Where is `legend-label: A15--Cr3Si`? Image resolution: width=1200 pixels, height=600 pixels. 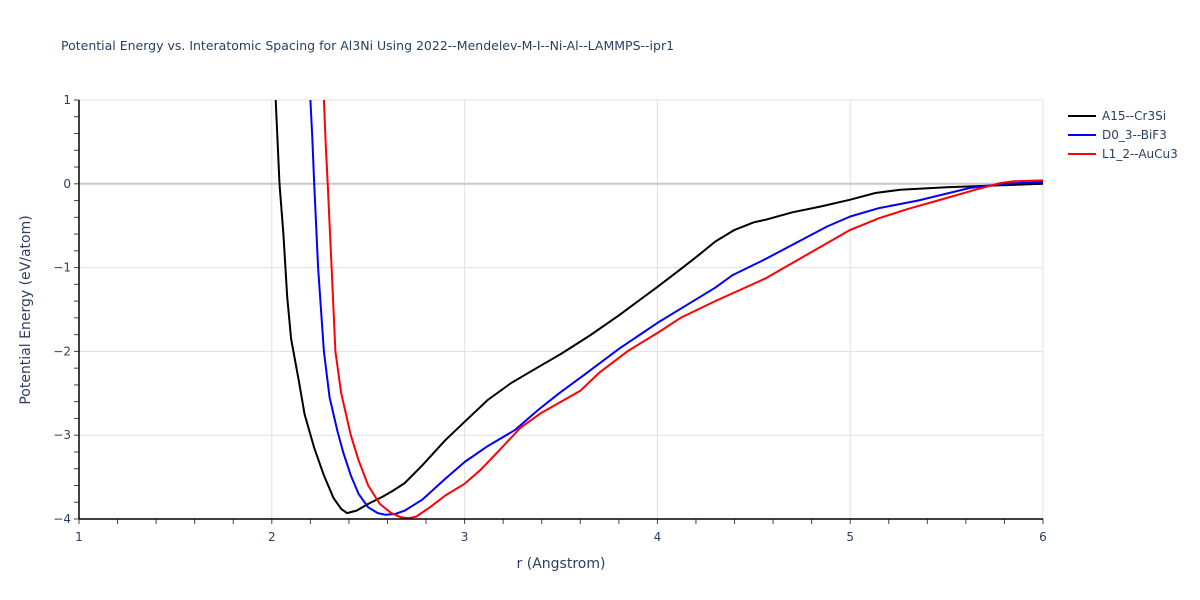 legend-label: A15--Cr3Si is located at coordinates (1134, 115).